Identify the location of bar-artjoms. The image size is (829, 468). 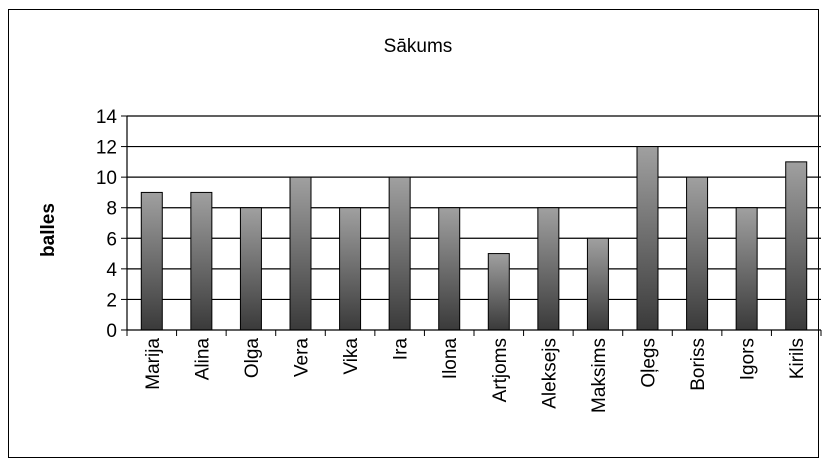
(498, 292).